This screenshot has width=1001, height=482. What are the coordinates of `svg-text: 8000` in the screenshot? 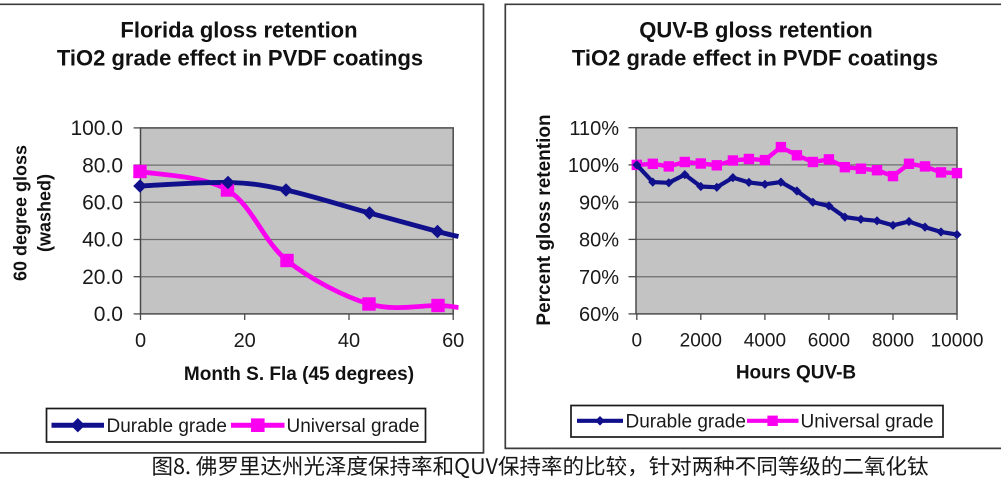 It's located at (893, 341).